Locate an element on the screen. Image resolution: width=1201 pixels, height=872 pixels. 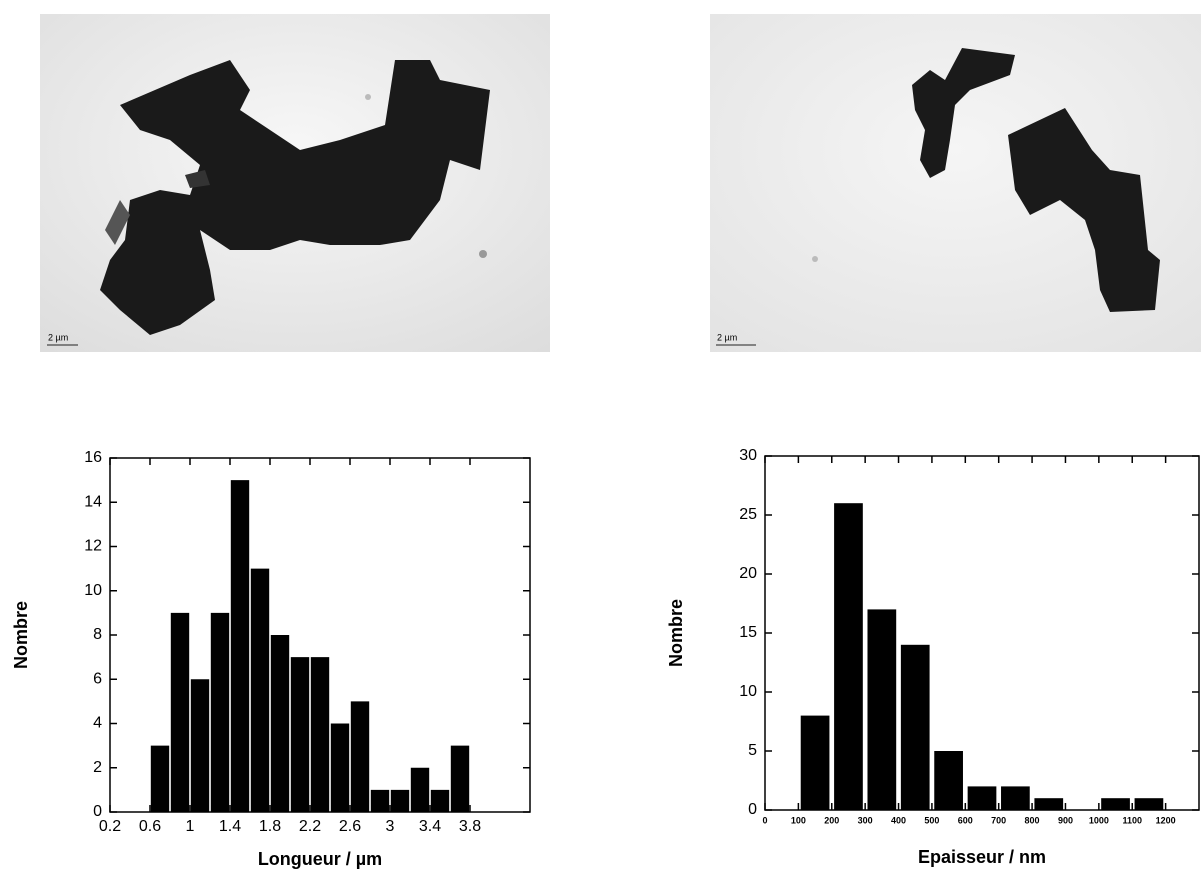
x-tick-label: 3.8 is located at coordinates (470, 826).